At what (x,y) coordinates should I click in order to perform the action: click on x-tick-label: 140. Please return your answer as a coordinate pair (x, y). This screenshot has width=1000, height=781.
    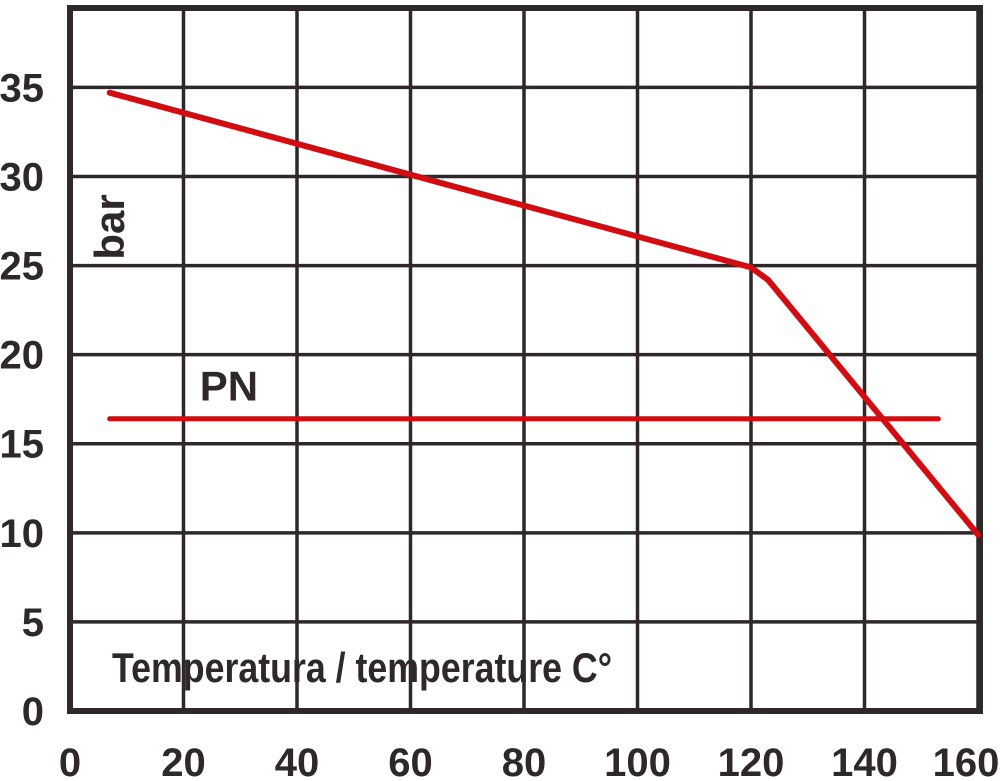
    Looking at the image, I should click on (864, 761).